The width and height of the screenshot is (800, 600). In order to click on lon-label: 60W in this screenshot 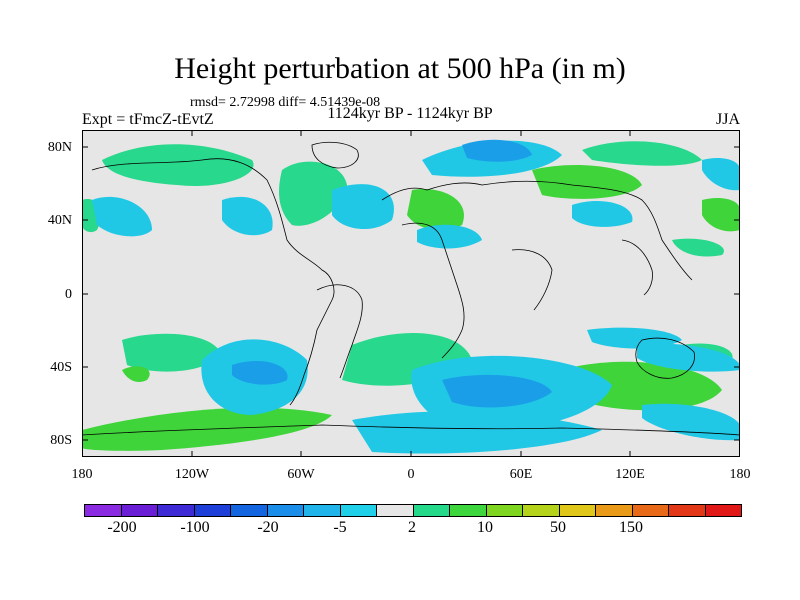, I will do `click(301, 474)`.